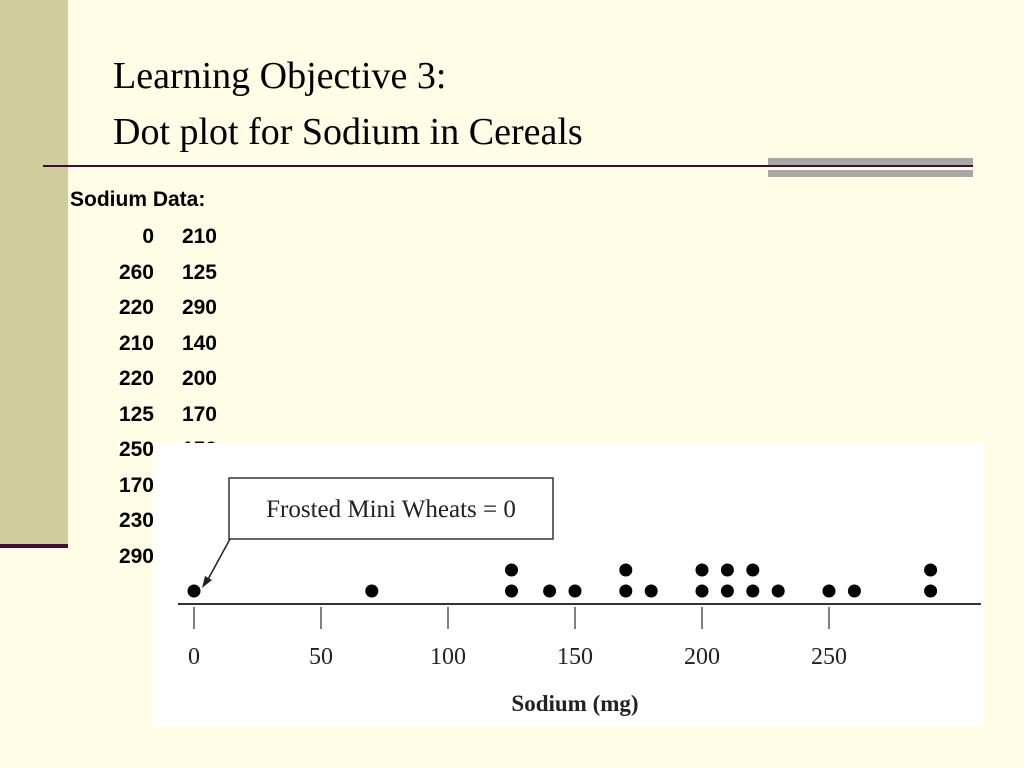 This screenshot has width=1024, height=768. What do you see at coordinates (199, 378) in the screenshot?
I see `data-cell-right: 200` at bounding box center [199, 378].